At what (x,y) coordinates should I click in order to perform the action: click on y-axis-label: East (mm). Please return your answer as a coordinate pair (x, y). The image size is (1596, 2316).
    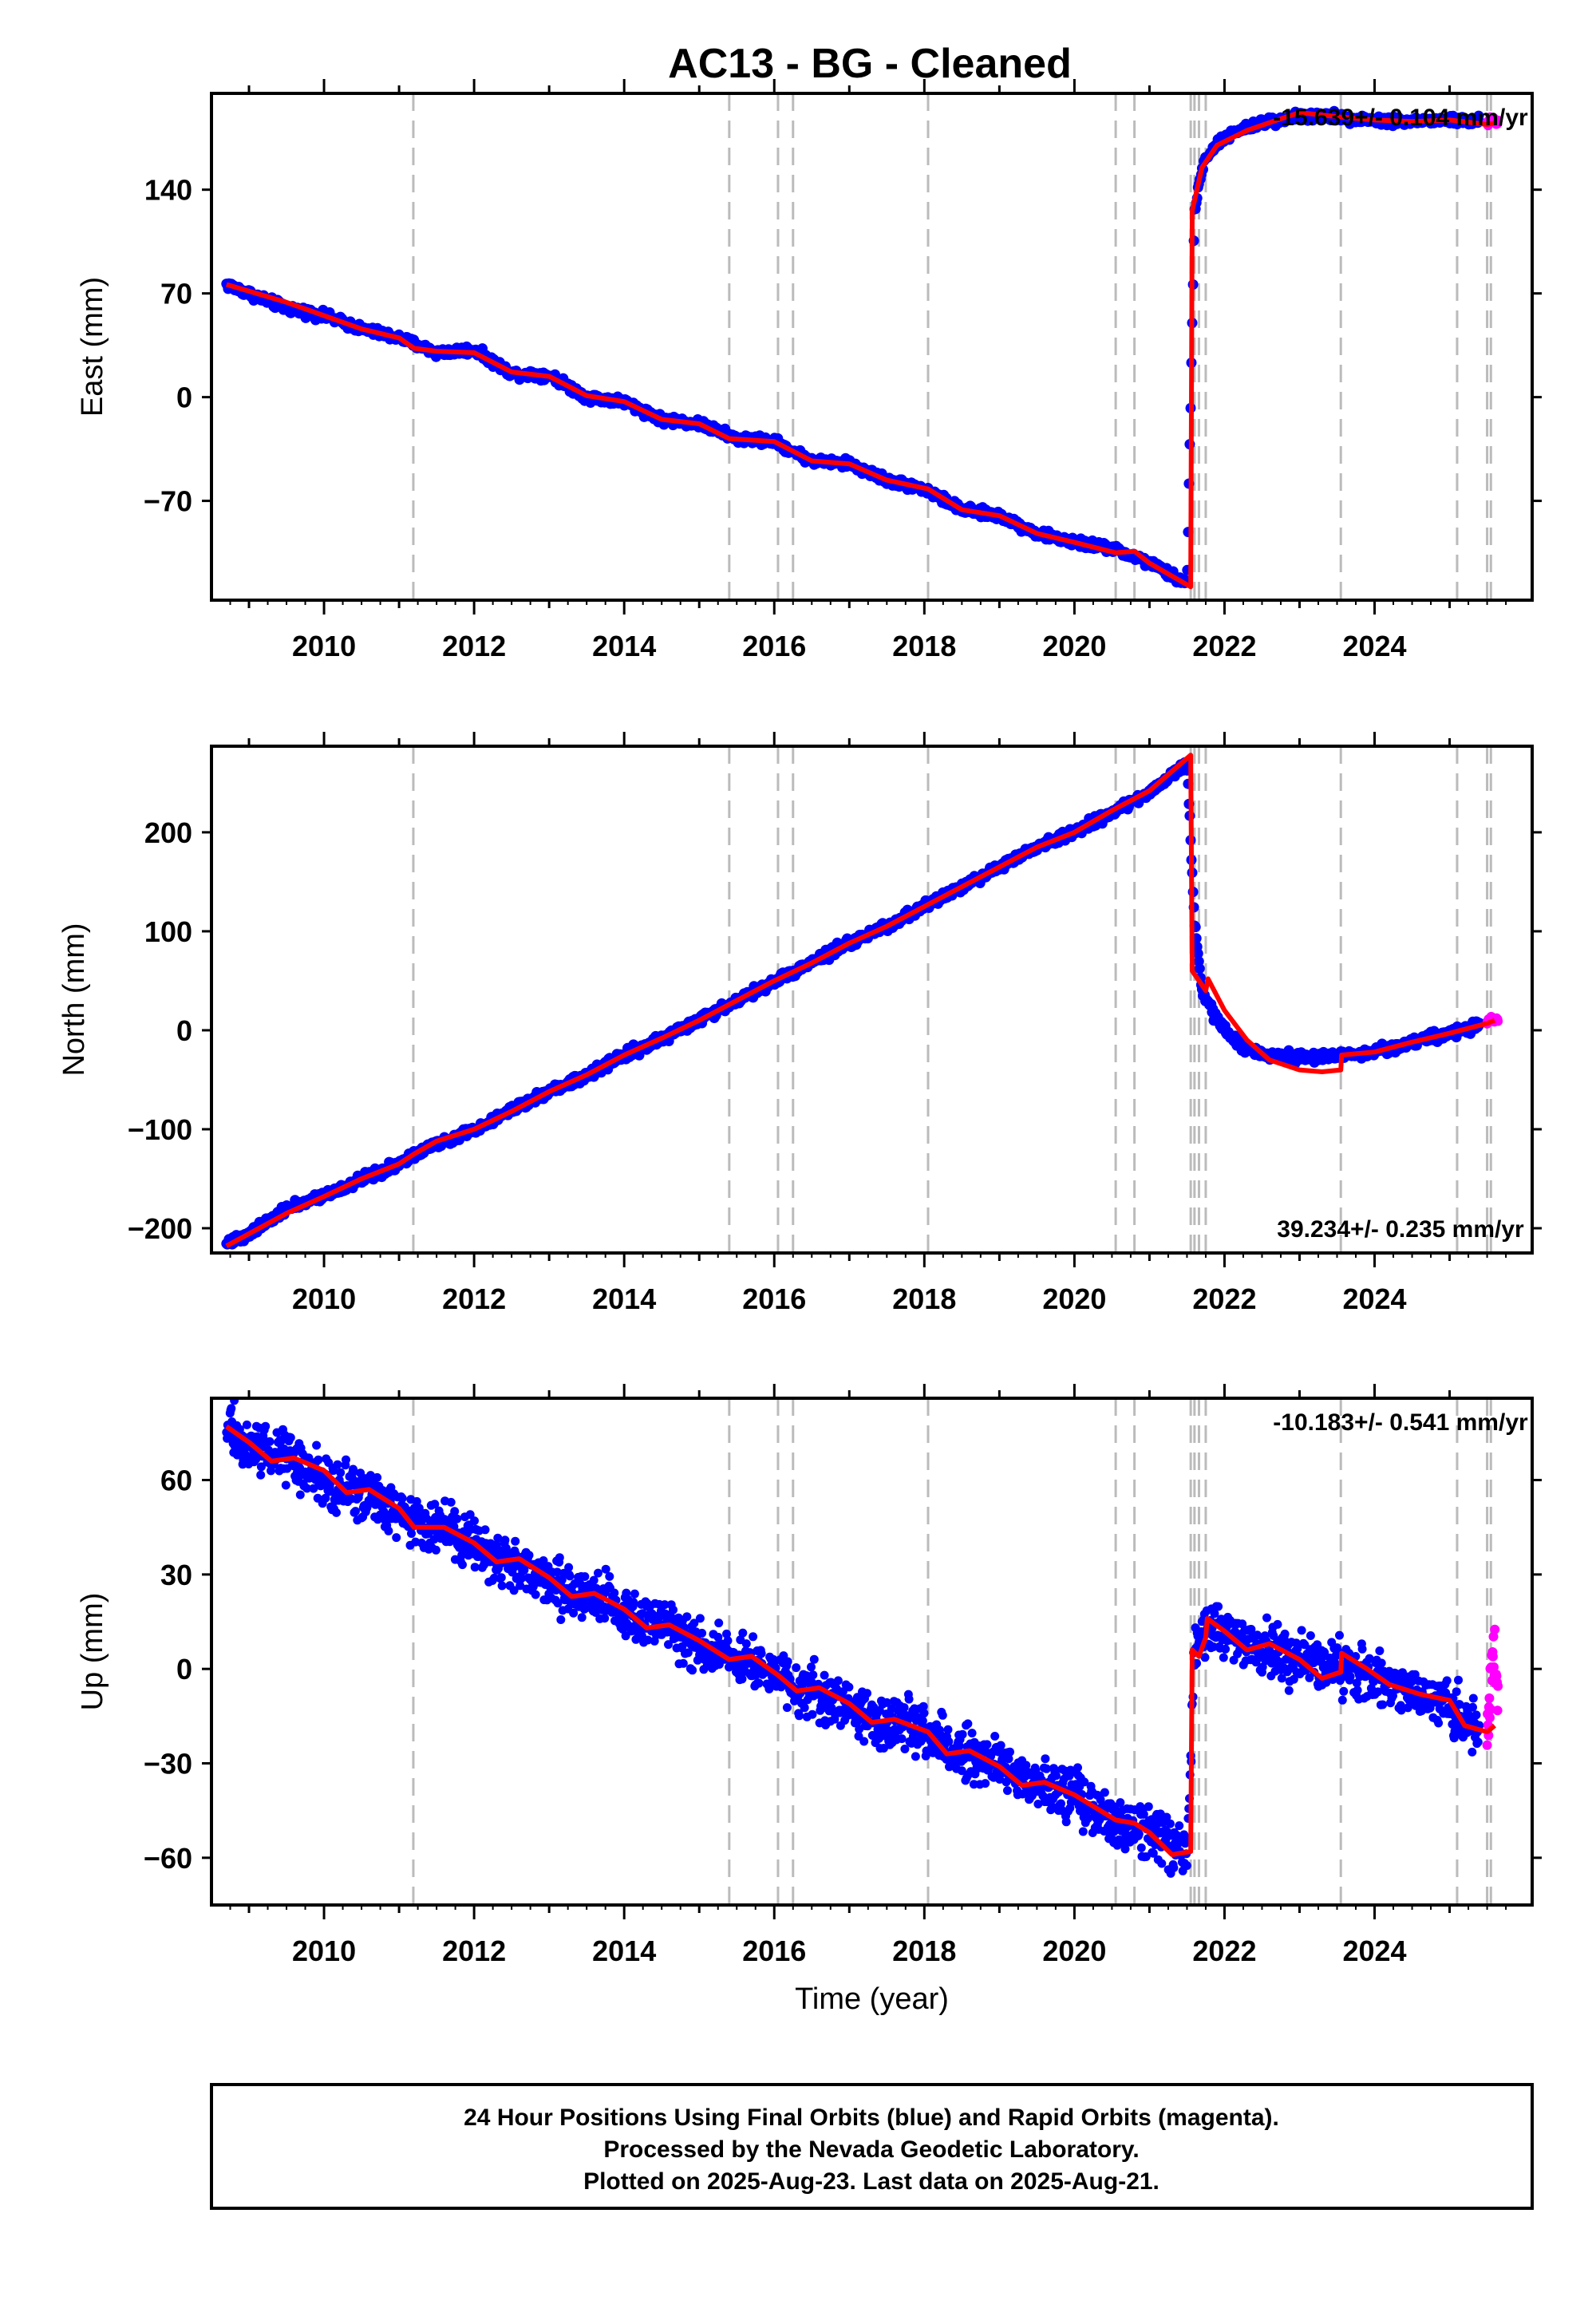
    Looking at the image, I should click on (92, 347).